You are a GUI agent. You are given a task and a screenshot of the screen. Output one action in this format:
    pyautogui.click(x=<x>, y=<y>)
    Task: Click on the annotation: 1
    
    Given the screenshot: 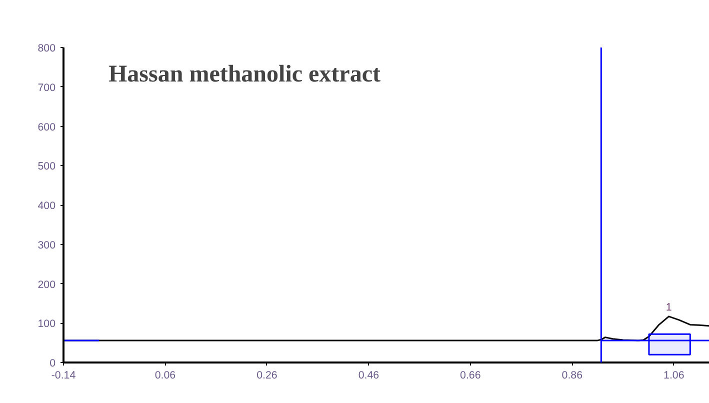 What is the action you would take?
    pyautogui.click(x=669, y=307)
    